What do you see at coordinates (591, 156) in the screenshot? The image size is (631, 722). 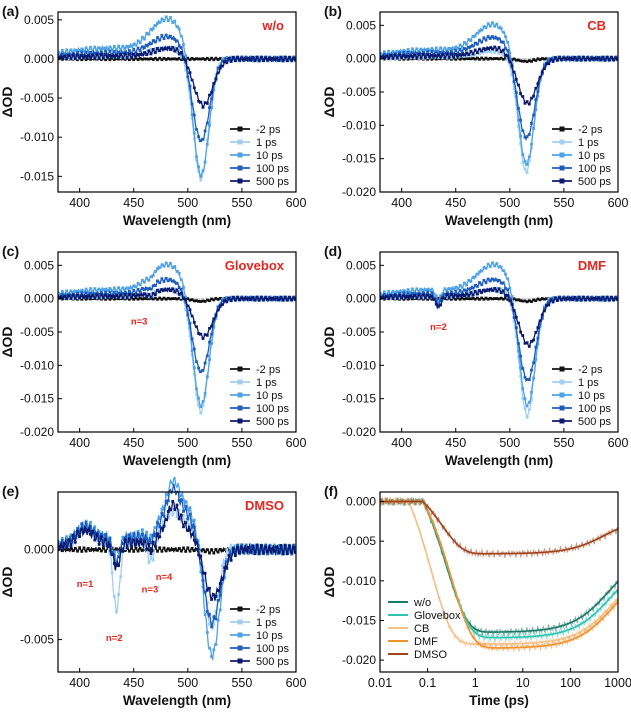 I see `legend-label: 10 ps` at bounding box center [591, 156].